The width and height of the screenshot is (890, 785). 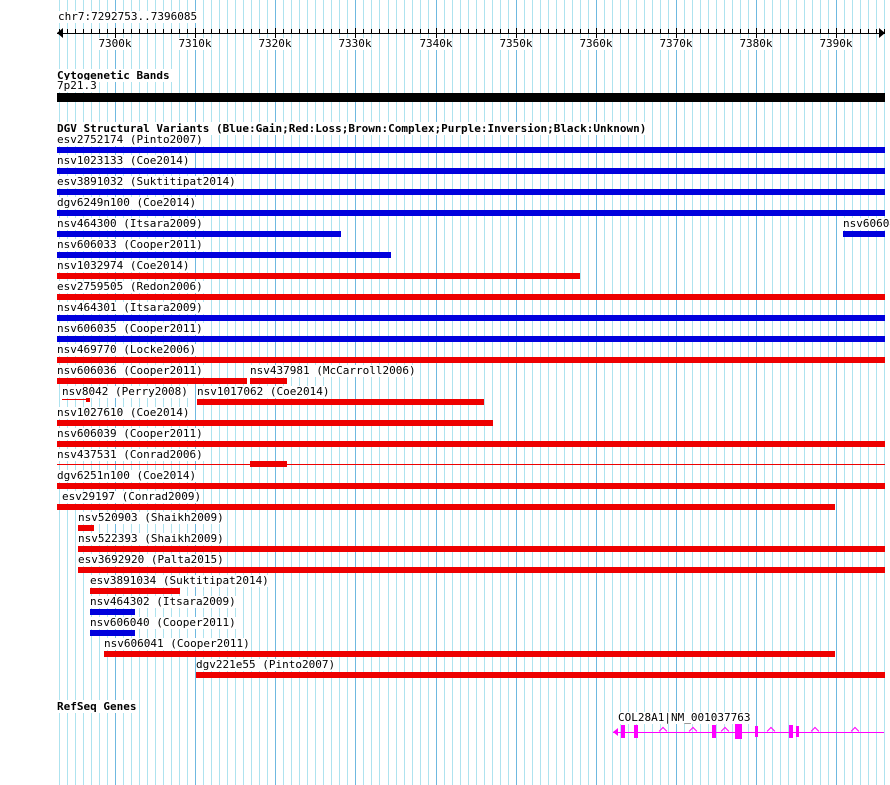 I want to click on variant-track-label: dgv6249n100 (Coe2014), so click(x=127, y=202).